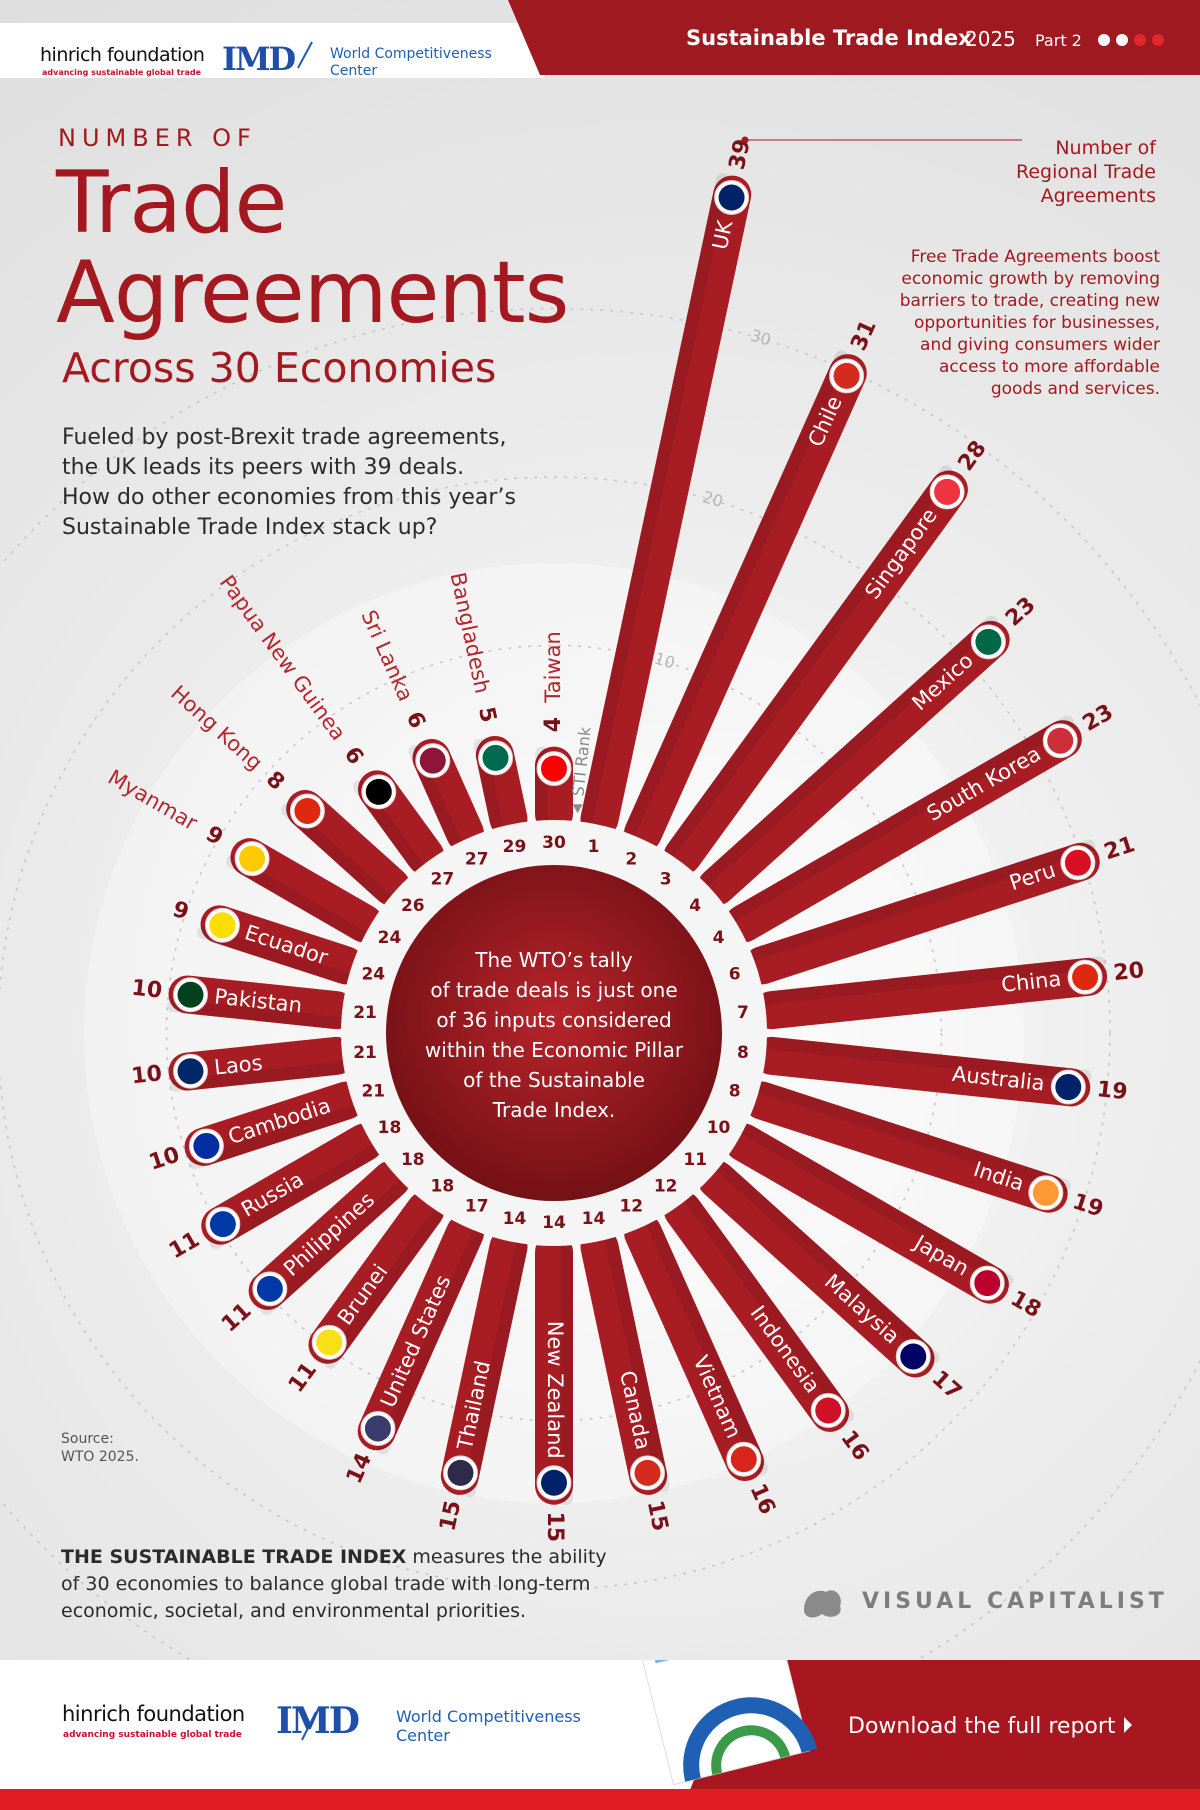 This screenshot has height=1810, width=1200. I want to click on rank-label: 7, so click(743, 1013).